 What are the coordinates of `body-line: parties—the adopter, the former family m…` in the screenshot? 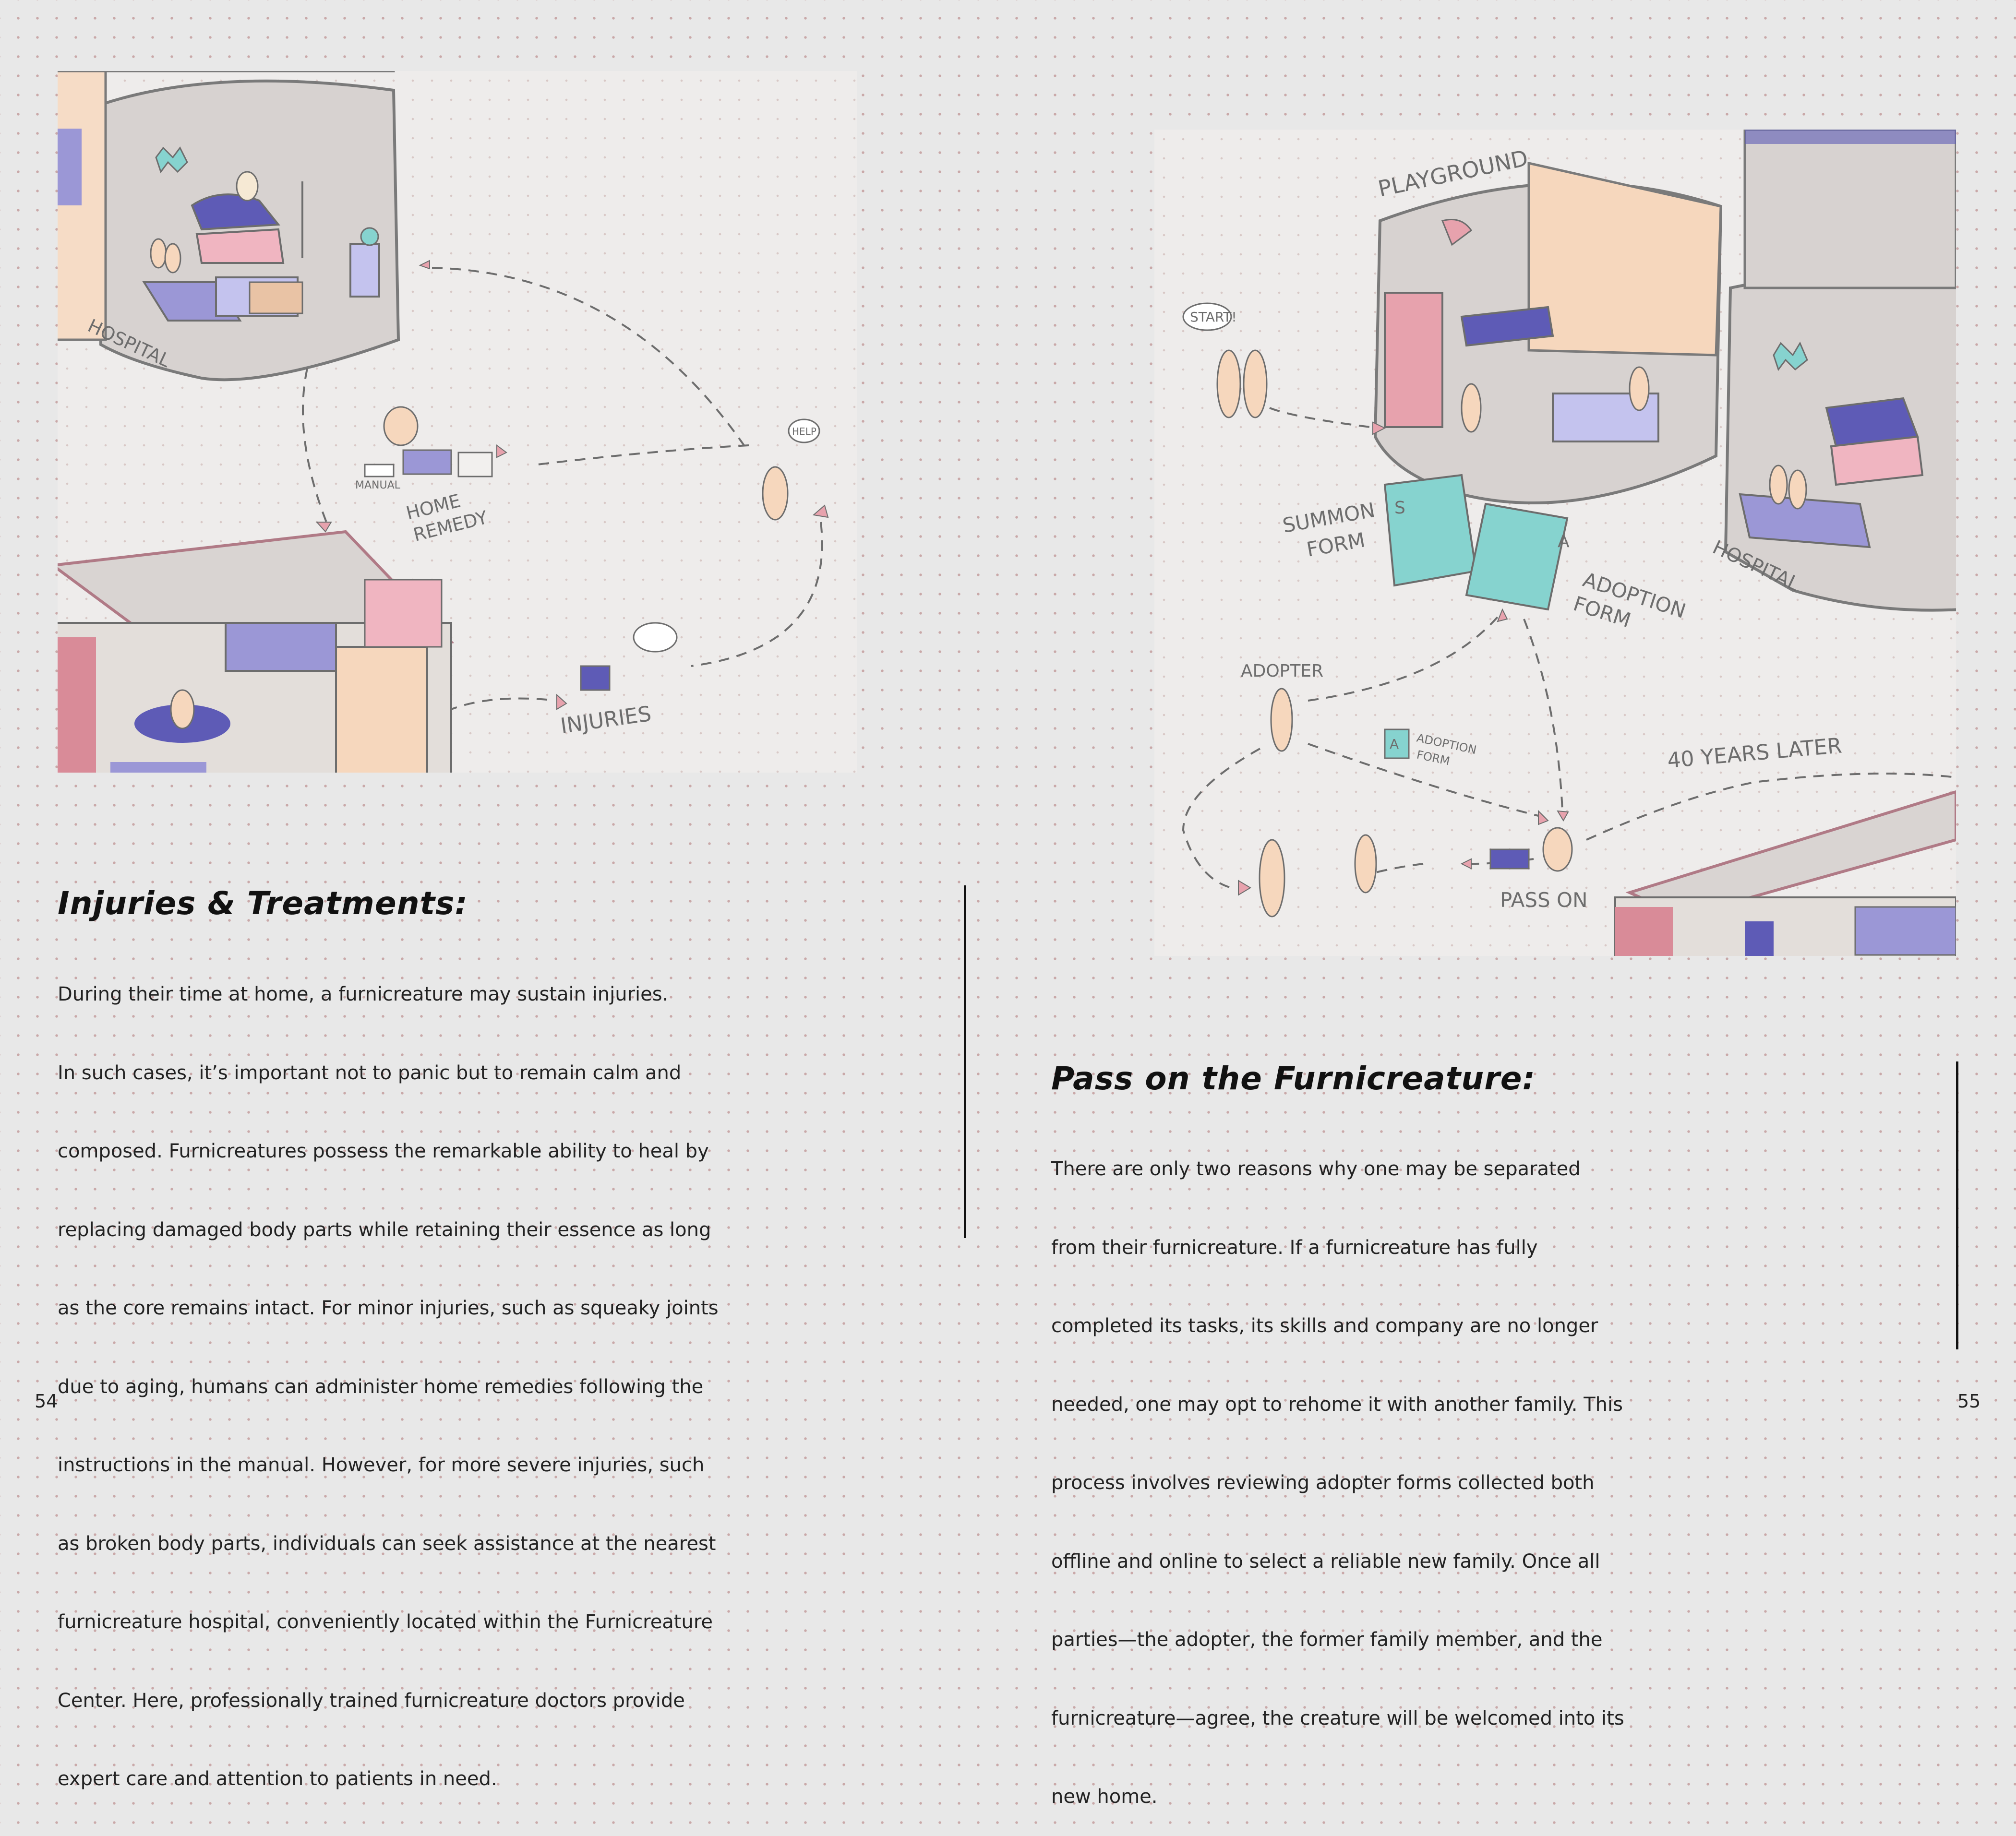 It's located at (1327, 1640).